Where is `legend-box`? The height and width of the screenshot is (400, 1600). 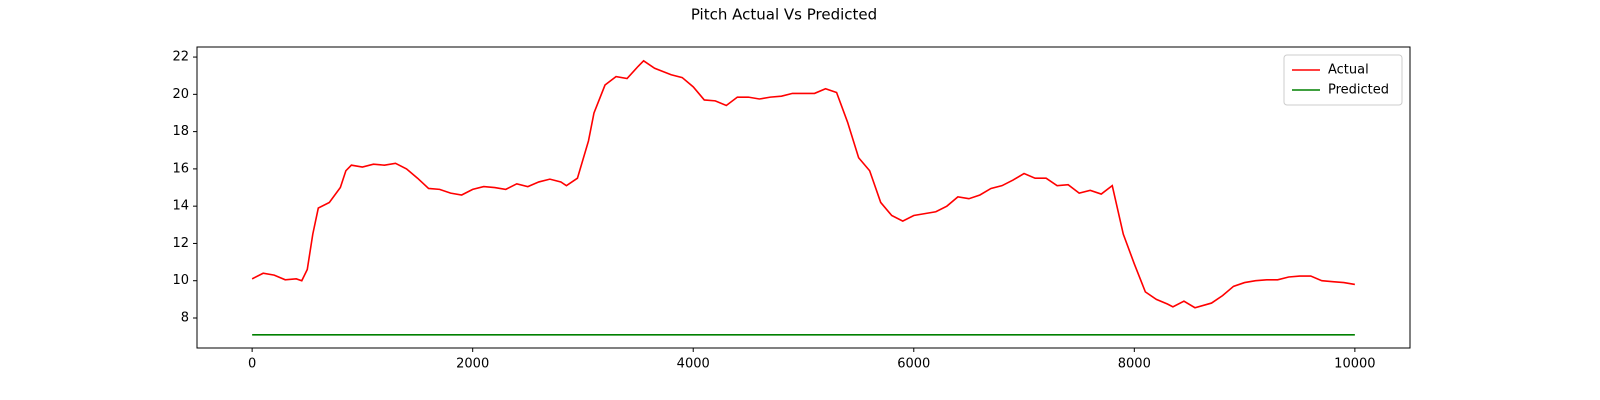 legend-box is located at coordinates (1343, 80).